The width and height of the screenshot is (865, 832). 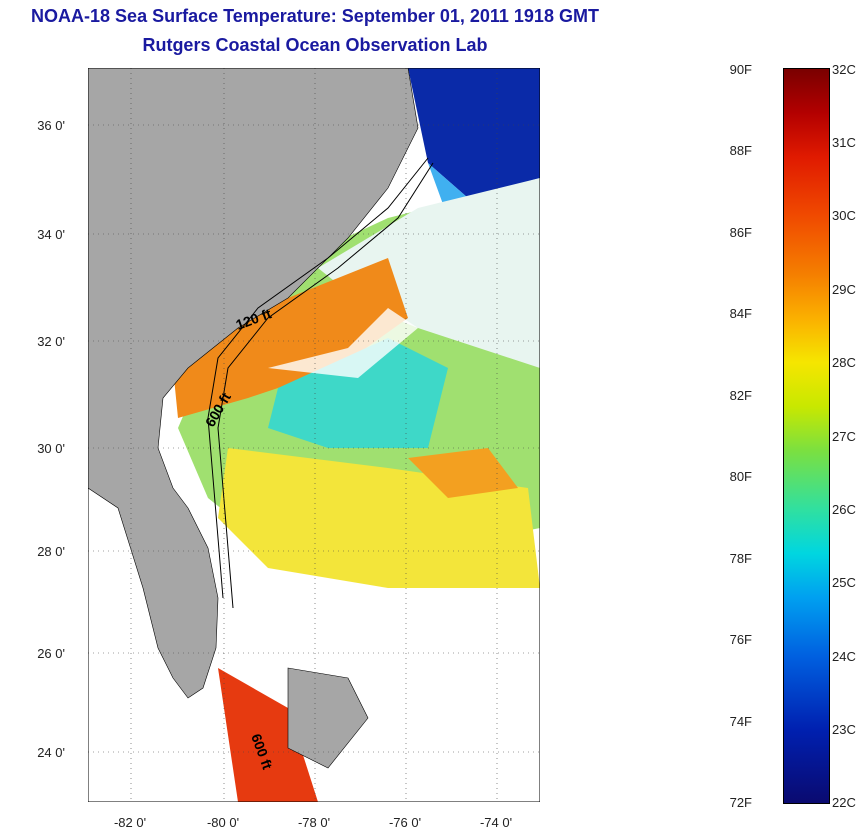 I want to click on colorbar-c-23: 23C, so click(x=844, y=729).